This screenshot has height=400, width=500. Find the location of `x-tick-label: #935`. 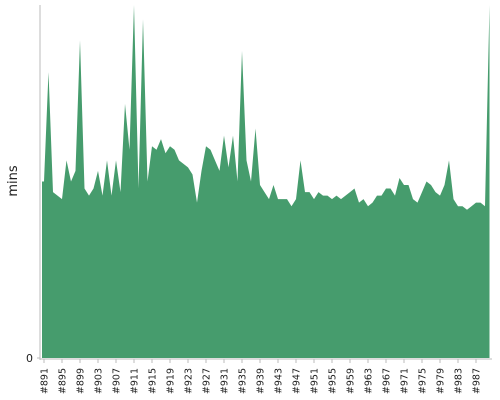

x-tick-label: #935 is located at coordinates (243, 381).